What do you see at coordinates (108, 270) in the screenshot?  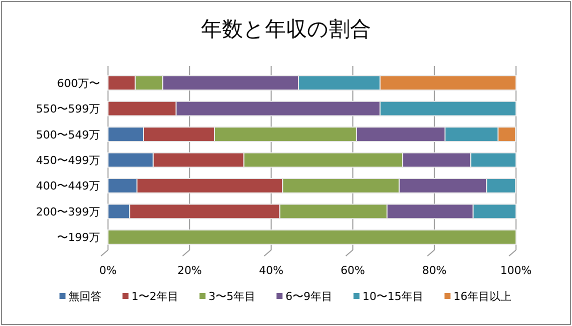 I see `x-tick-label: 0%` at bounding box center [108, 270].